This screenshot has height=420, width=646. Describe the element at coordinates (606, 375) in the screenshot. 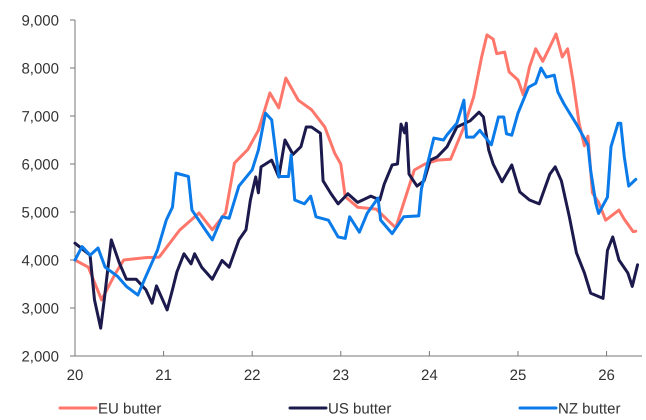

I see `x-tick-label: 26` at that location.